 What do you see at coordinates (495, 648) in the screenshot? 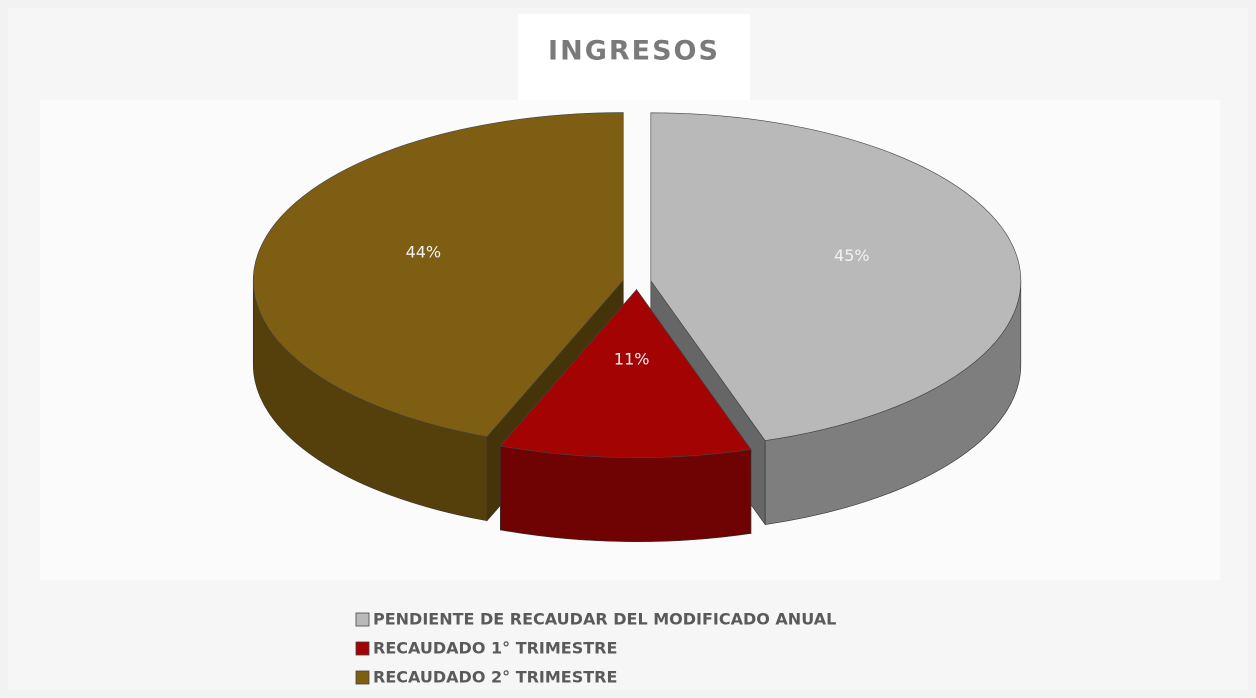
I see `legend-label: RECAUDADO 1° TRIMESTRE` at bounding box center [495, 648].